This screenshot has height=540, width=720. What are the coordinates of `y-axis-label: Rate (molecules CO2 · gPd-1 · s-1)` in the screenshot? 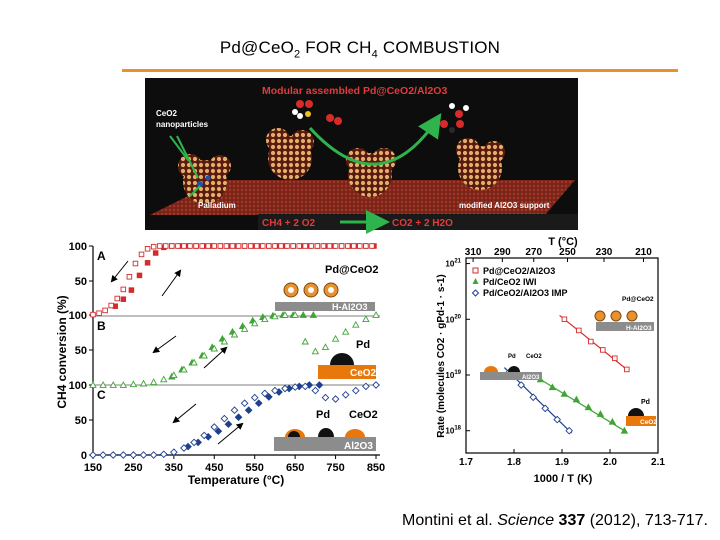 It's located at (441, 355).